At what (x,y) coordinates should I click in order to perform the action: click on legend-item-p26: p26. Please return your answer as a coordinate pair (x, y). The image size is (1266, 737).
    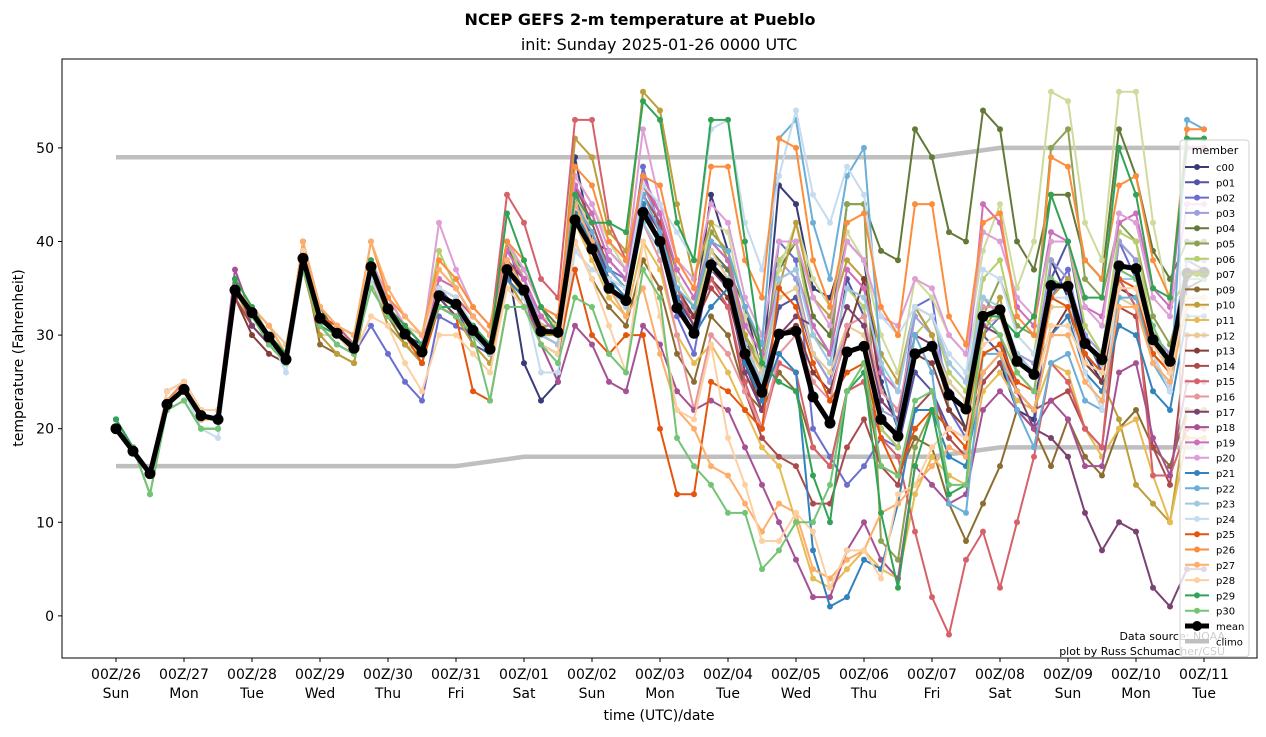
    Looking at the image, I should click on (1210, 551).